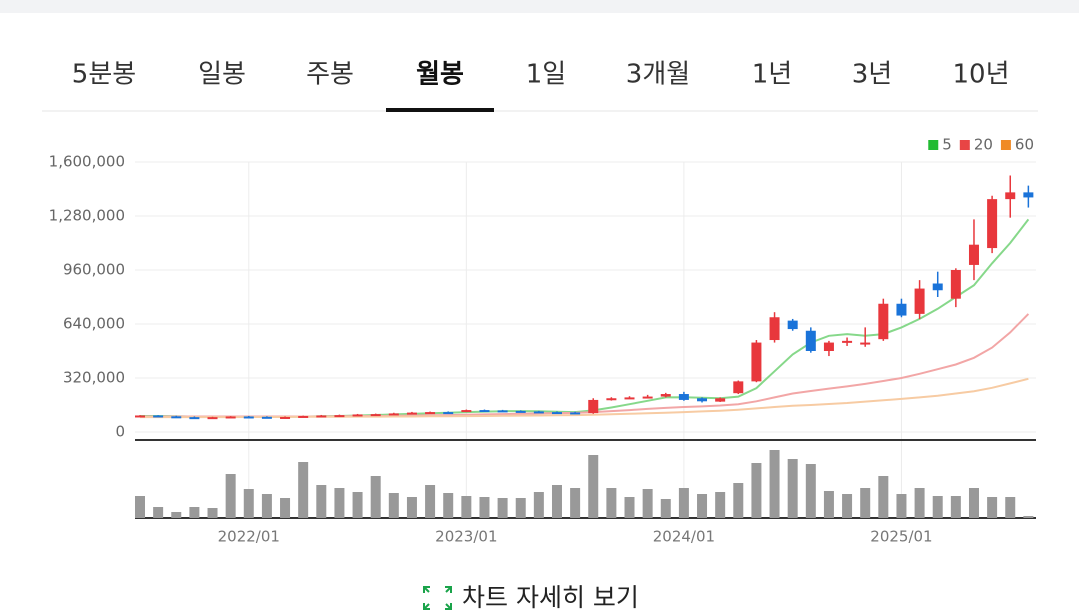  Describe the element at coordinates (684, 537) in the screenshot. I see `x-tick-label: 2024/01` at that location.